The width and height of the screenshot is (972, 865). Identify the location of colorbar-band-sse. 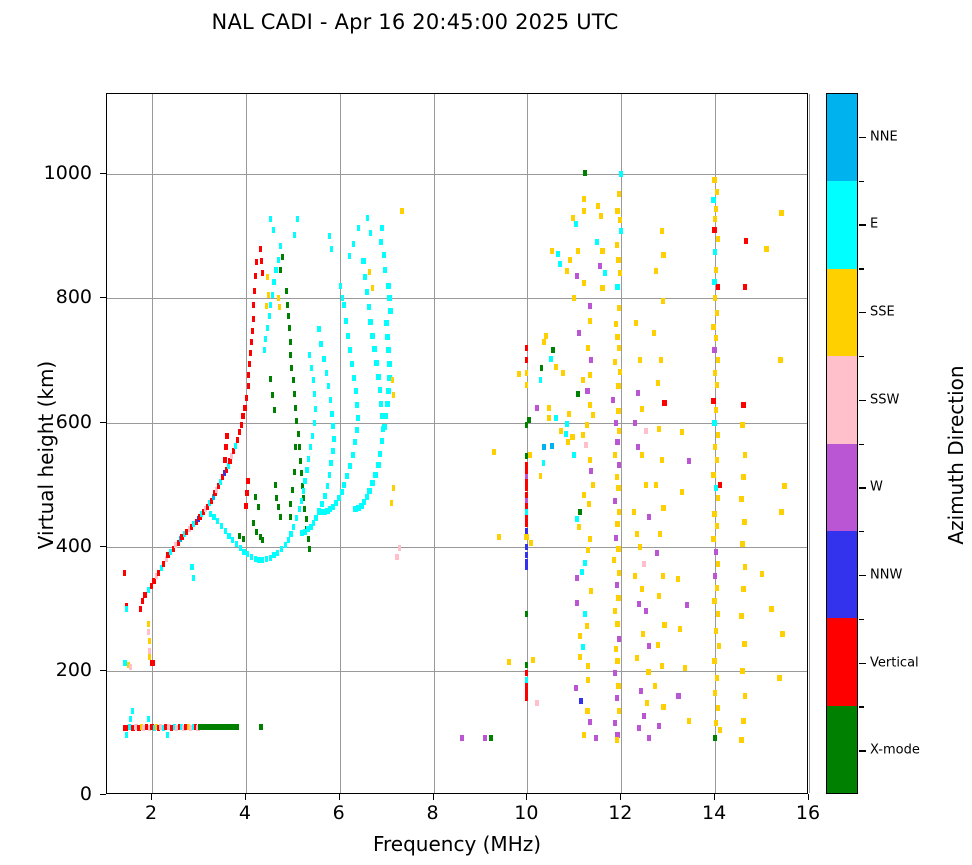
(842, 312).